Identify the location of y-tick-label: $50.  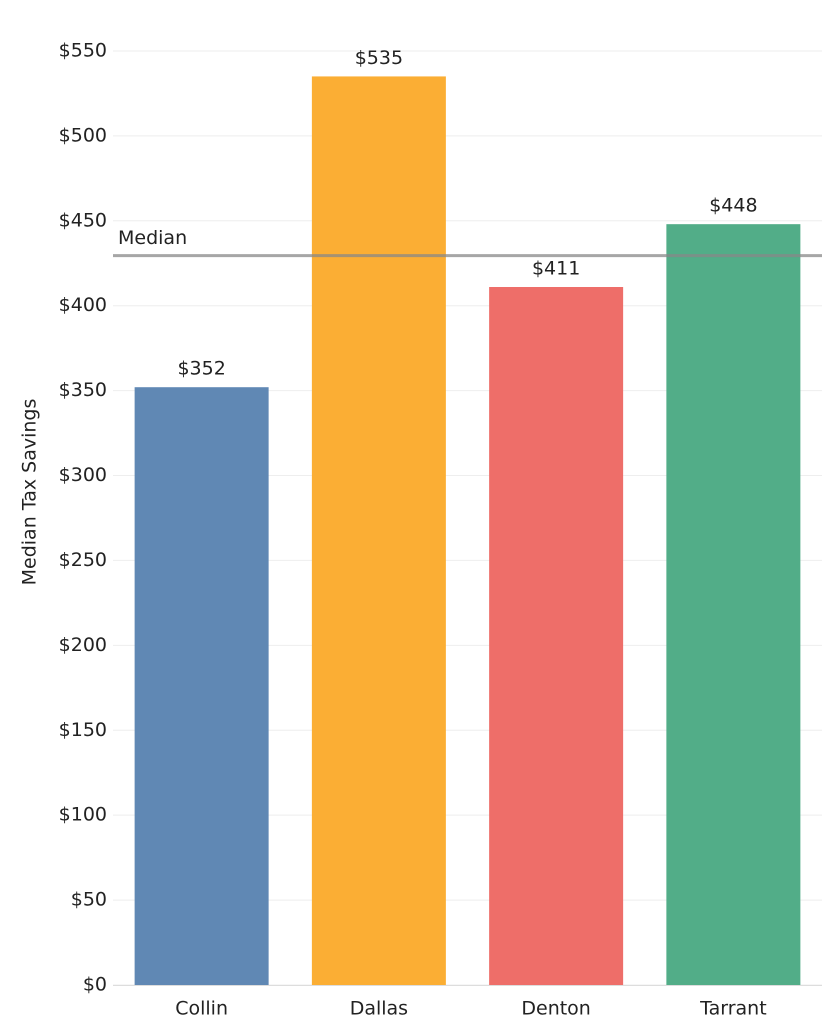
(89, 900).